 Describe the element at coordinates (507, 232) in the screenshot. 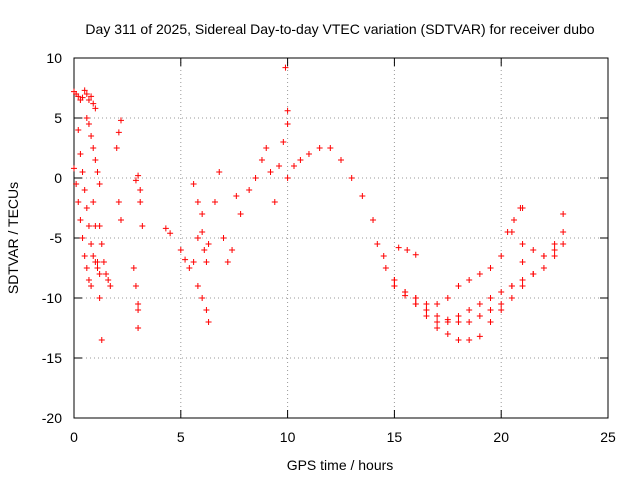

I see `data-point-sat-z` at that location.